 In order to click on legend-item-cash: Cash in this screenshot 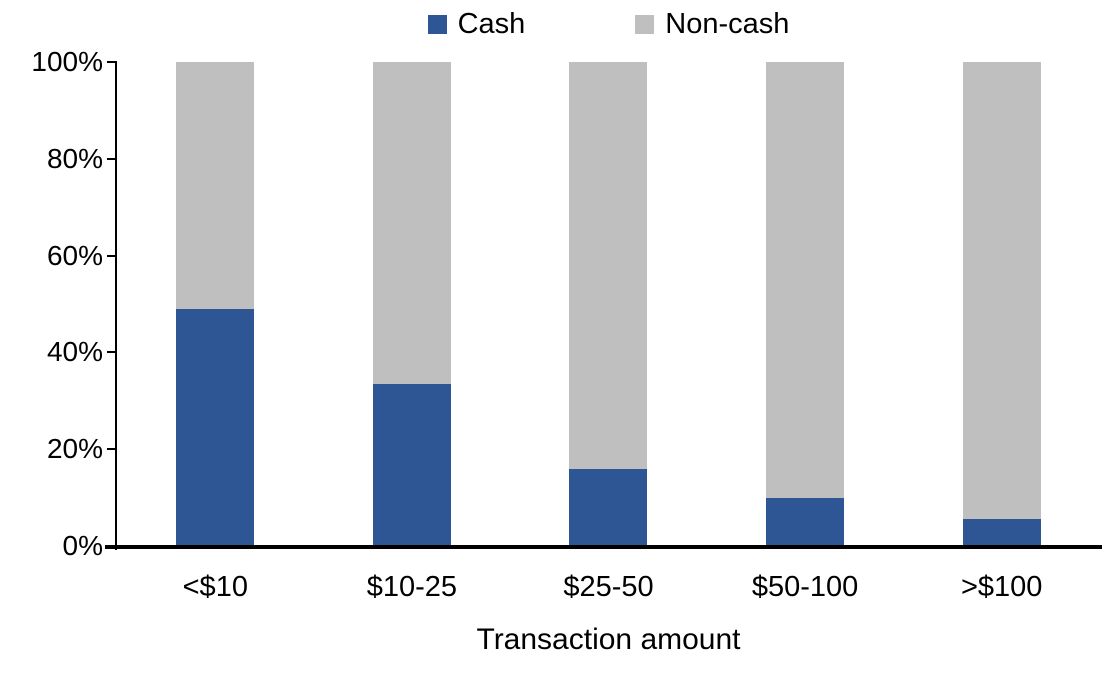, I will do `click(476, 24)`.